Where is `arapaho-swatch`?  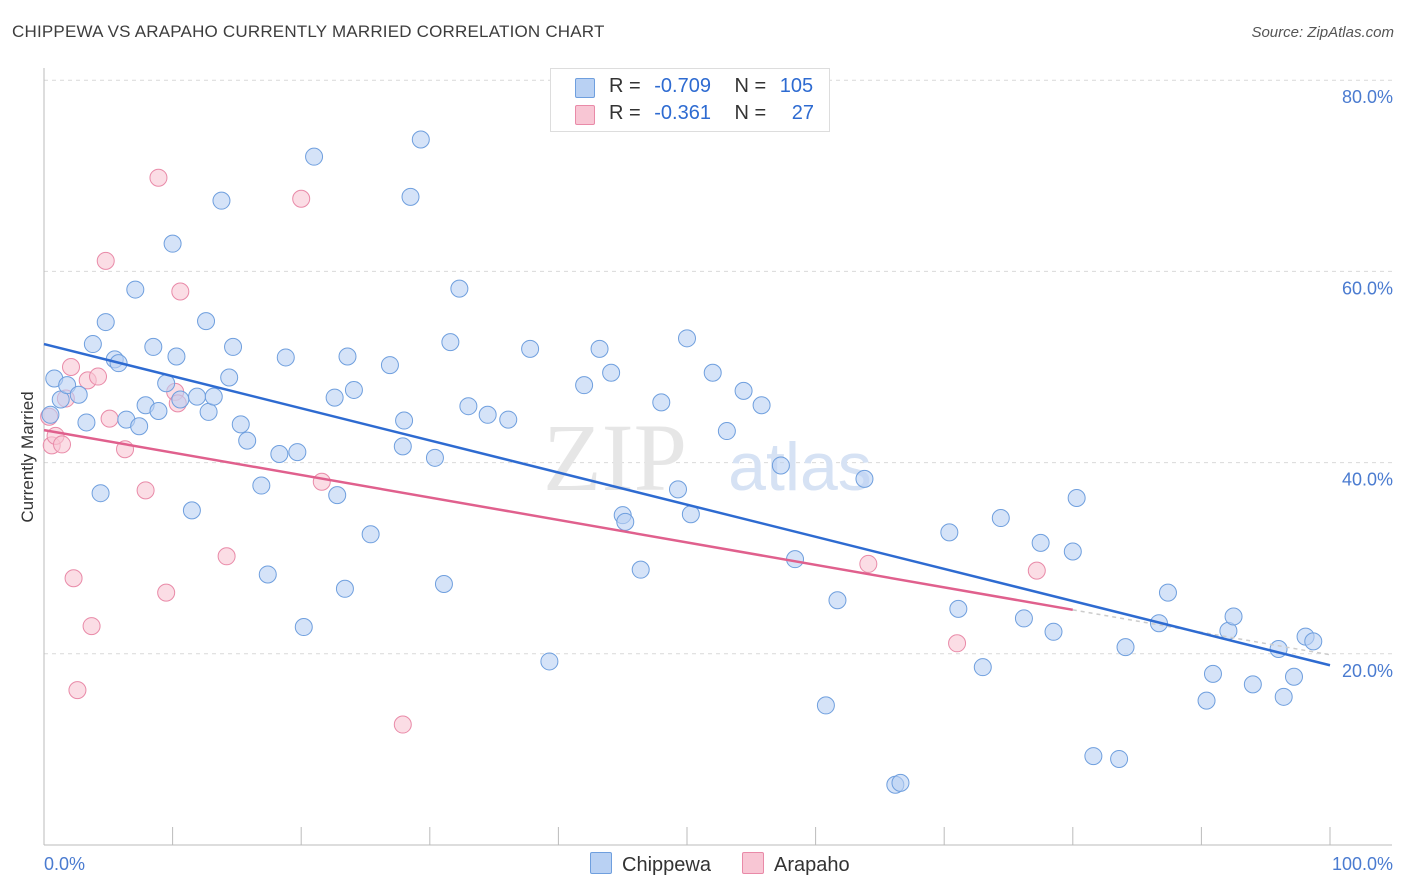
arapaho-swatch is located at coordinates (585, 115).